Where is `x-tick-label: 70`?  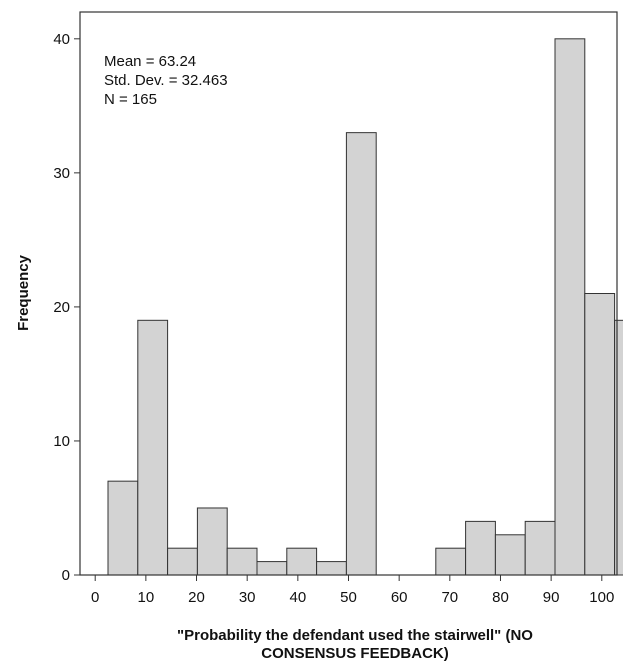
x-tick-label: 70 is located at coordinates (449, 597).